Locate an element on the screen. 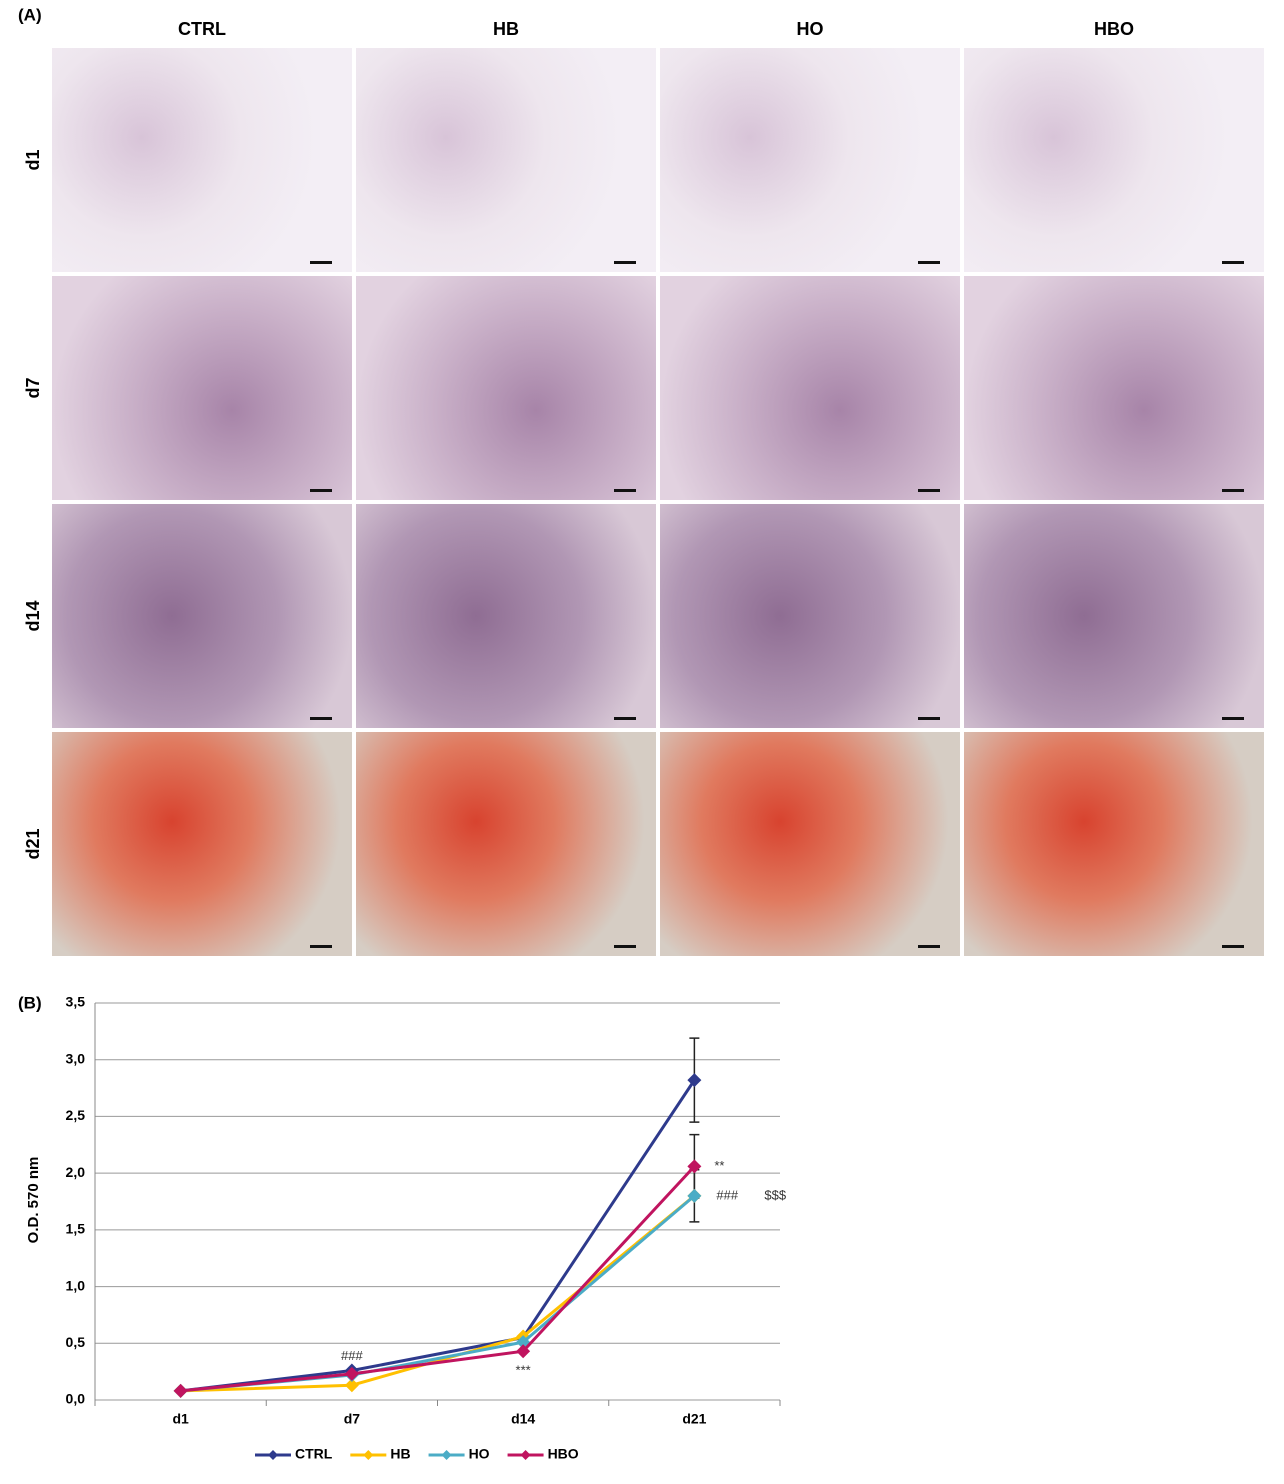 The height and width of the screenshot is (1484, 1284). y-tick-label: 0,0 is located at coordinates (76, 1399).